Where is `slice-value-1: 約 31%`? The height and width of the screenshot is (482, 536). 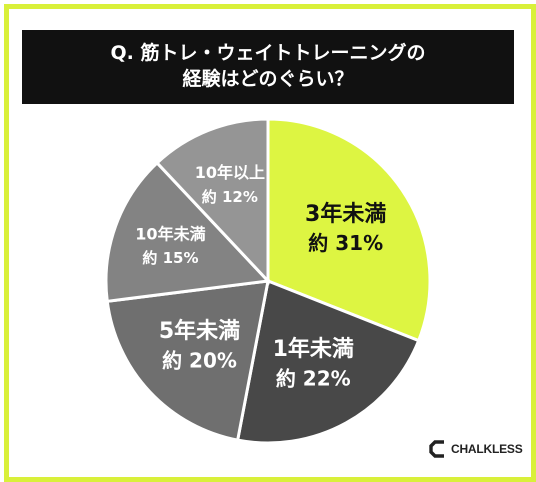 slice-value-1: 約 31% is located at coordinates (345, 243).